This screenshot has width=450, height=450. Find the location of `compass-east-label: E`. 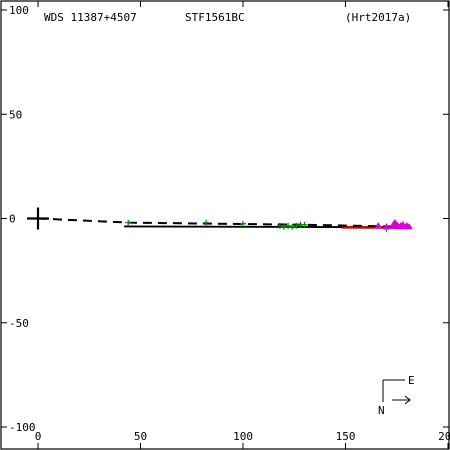

compass-east-label: E is located at coordinates (411, 380).